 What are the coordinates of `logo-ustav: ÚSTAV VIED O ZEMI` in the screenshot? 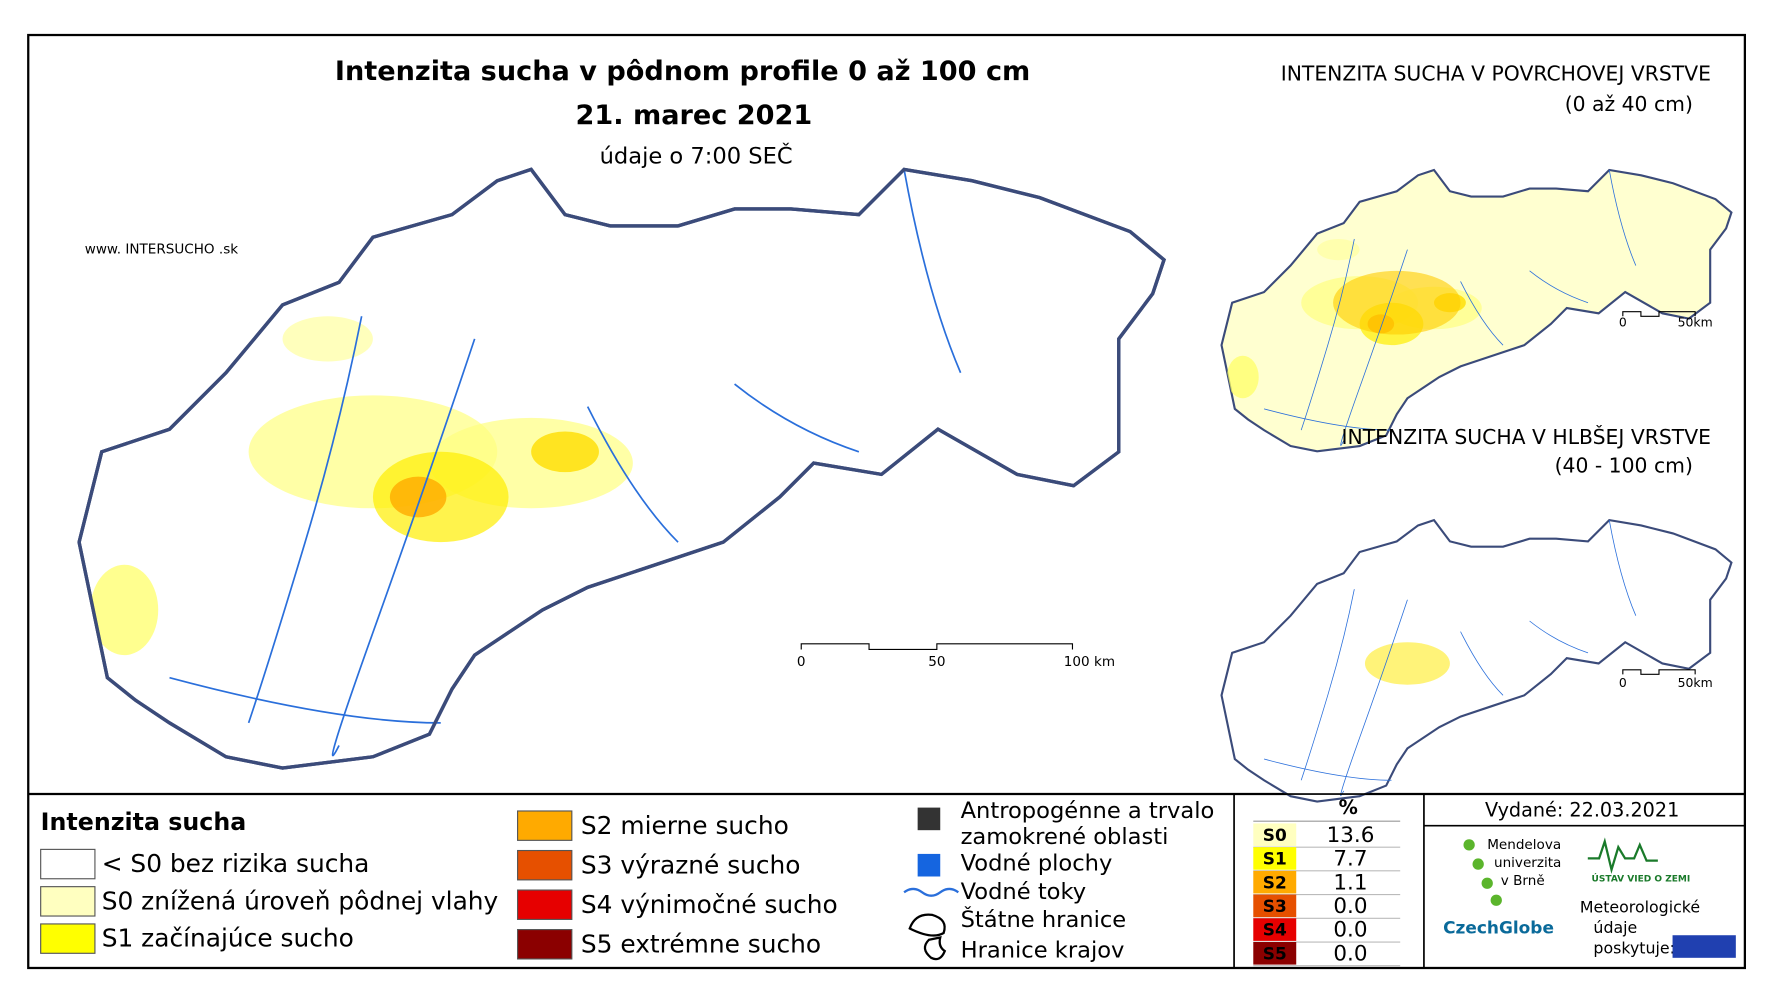 It's located at (1641, 878).